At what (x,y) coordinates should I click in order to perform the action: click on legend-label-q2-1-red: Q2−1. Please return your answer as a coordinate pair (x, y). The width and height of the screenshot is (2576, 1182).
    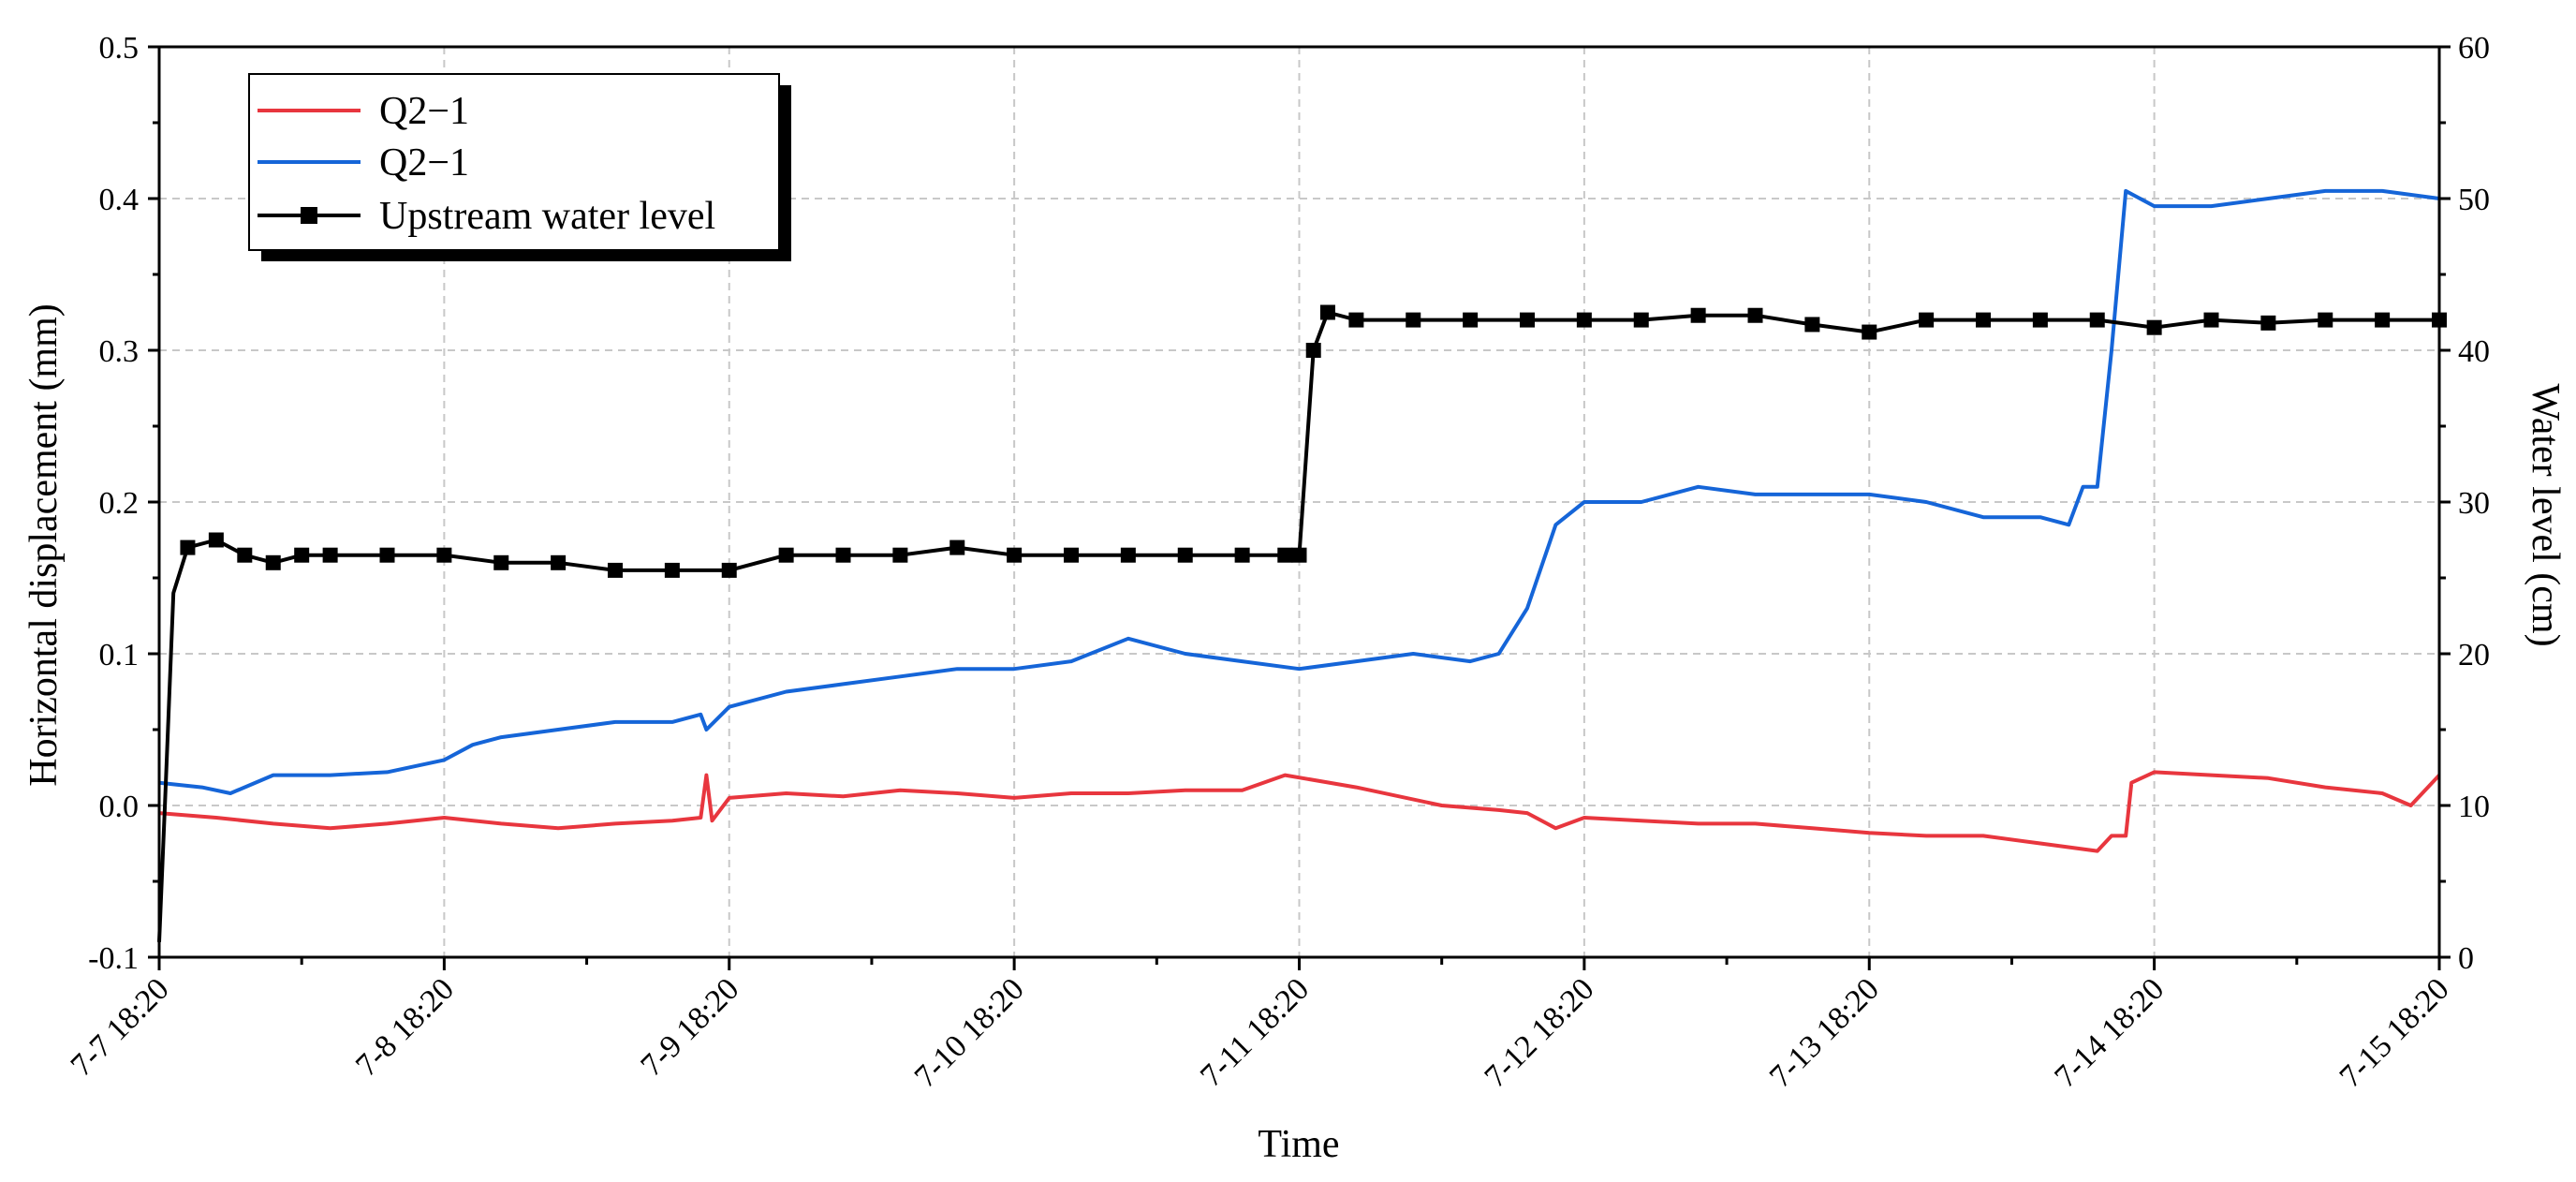
    Looking at the image, I should click on (424, 112).